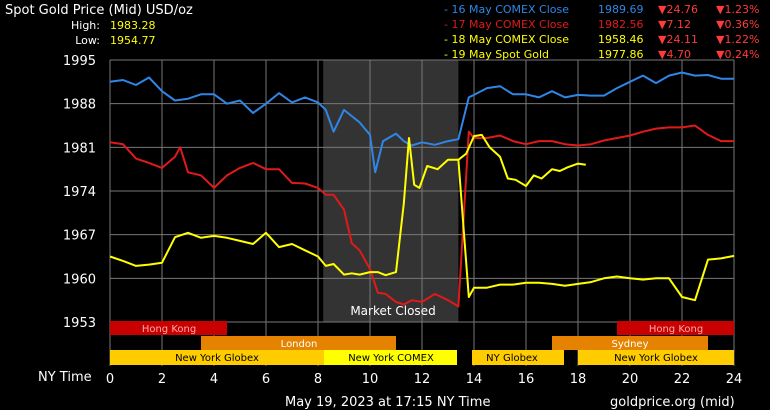  What do you see at coordinates (678, 9) in the screenshot?
I see `legend-change-1: ▼24.76` at bounding box center [678, 9].